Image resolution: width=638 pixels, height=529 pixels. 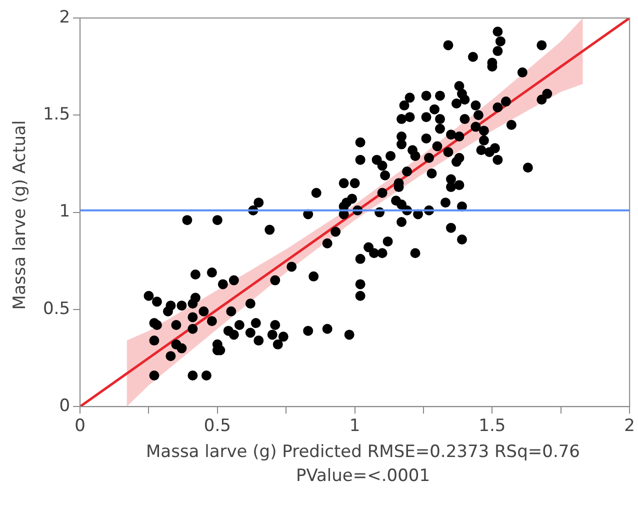 I want to click on y-axis-title: Massa larve (g) Actual, so click(x=20, y=215).